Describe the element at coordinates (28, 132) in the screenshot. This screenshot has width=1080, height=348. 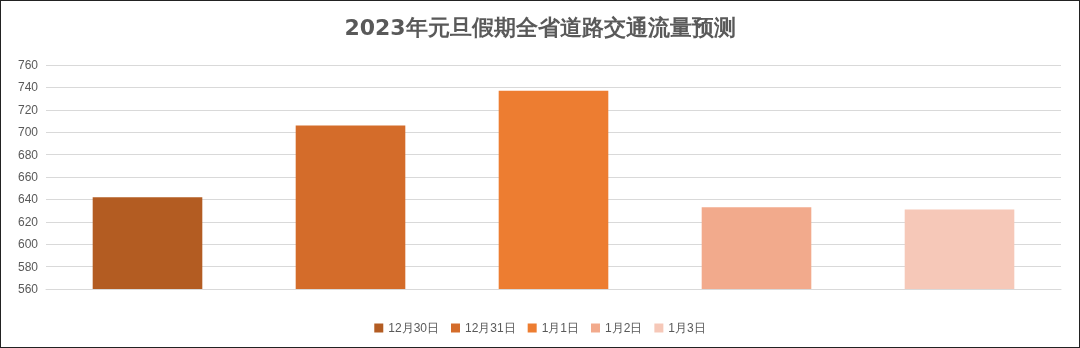
I see `y-tick-label: 700` at that location.